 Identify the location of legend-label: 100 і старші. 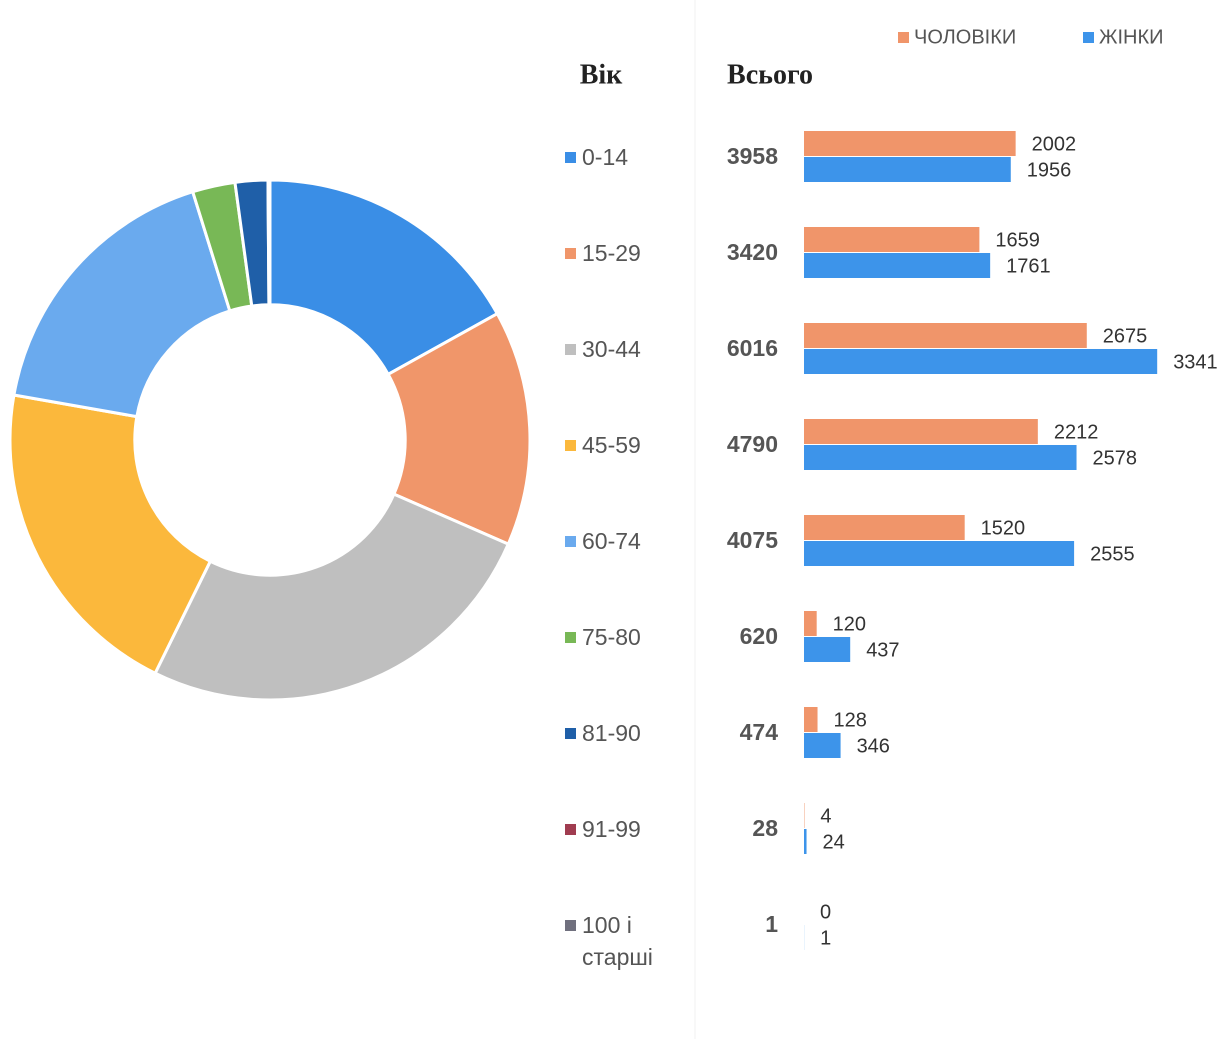
(617, 941).